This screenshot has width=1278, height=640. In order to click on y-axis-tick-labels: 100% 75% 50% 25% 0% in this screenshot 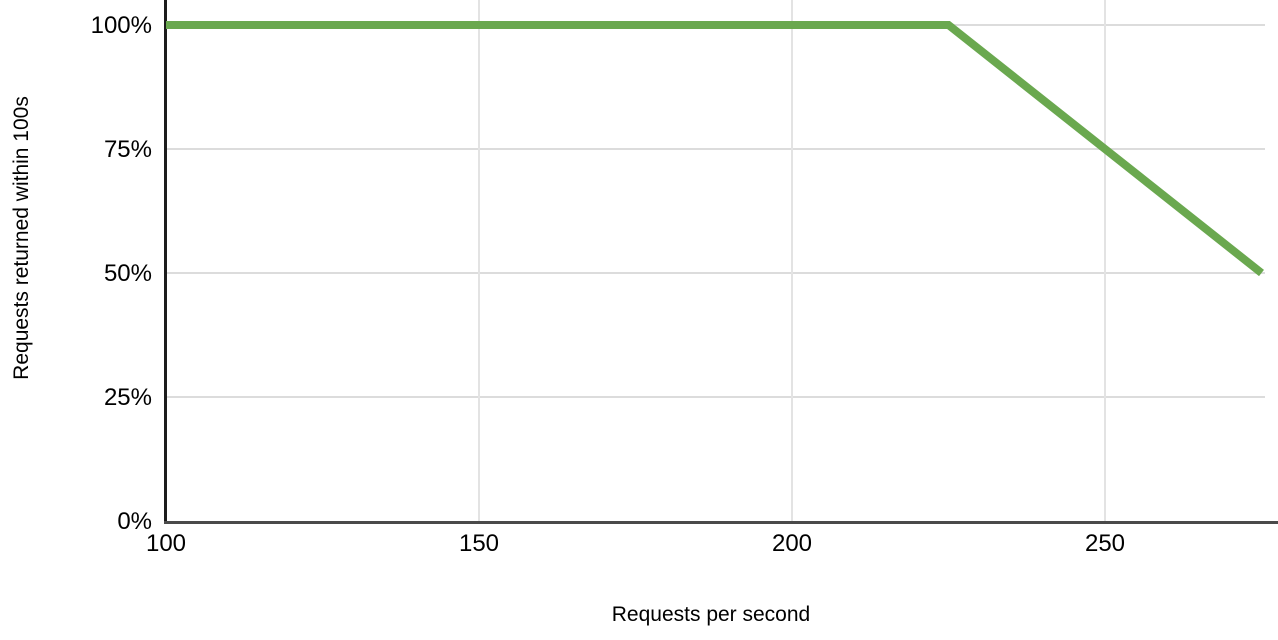, I will do `click(121, 273)`.